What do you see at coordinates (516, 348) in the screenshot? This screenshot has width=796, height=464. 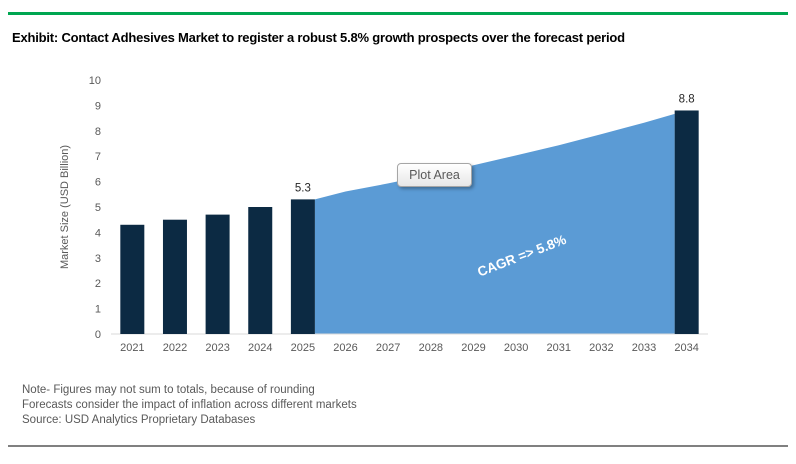 I see `x-tick-label-2030: 2030` at bounding box center [516, 348].